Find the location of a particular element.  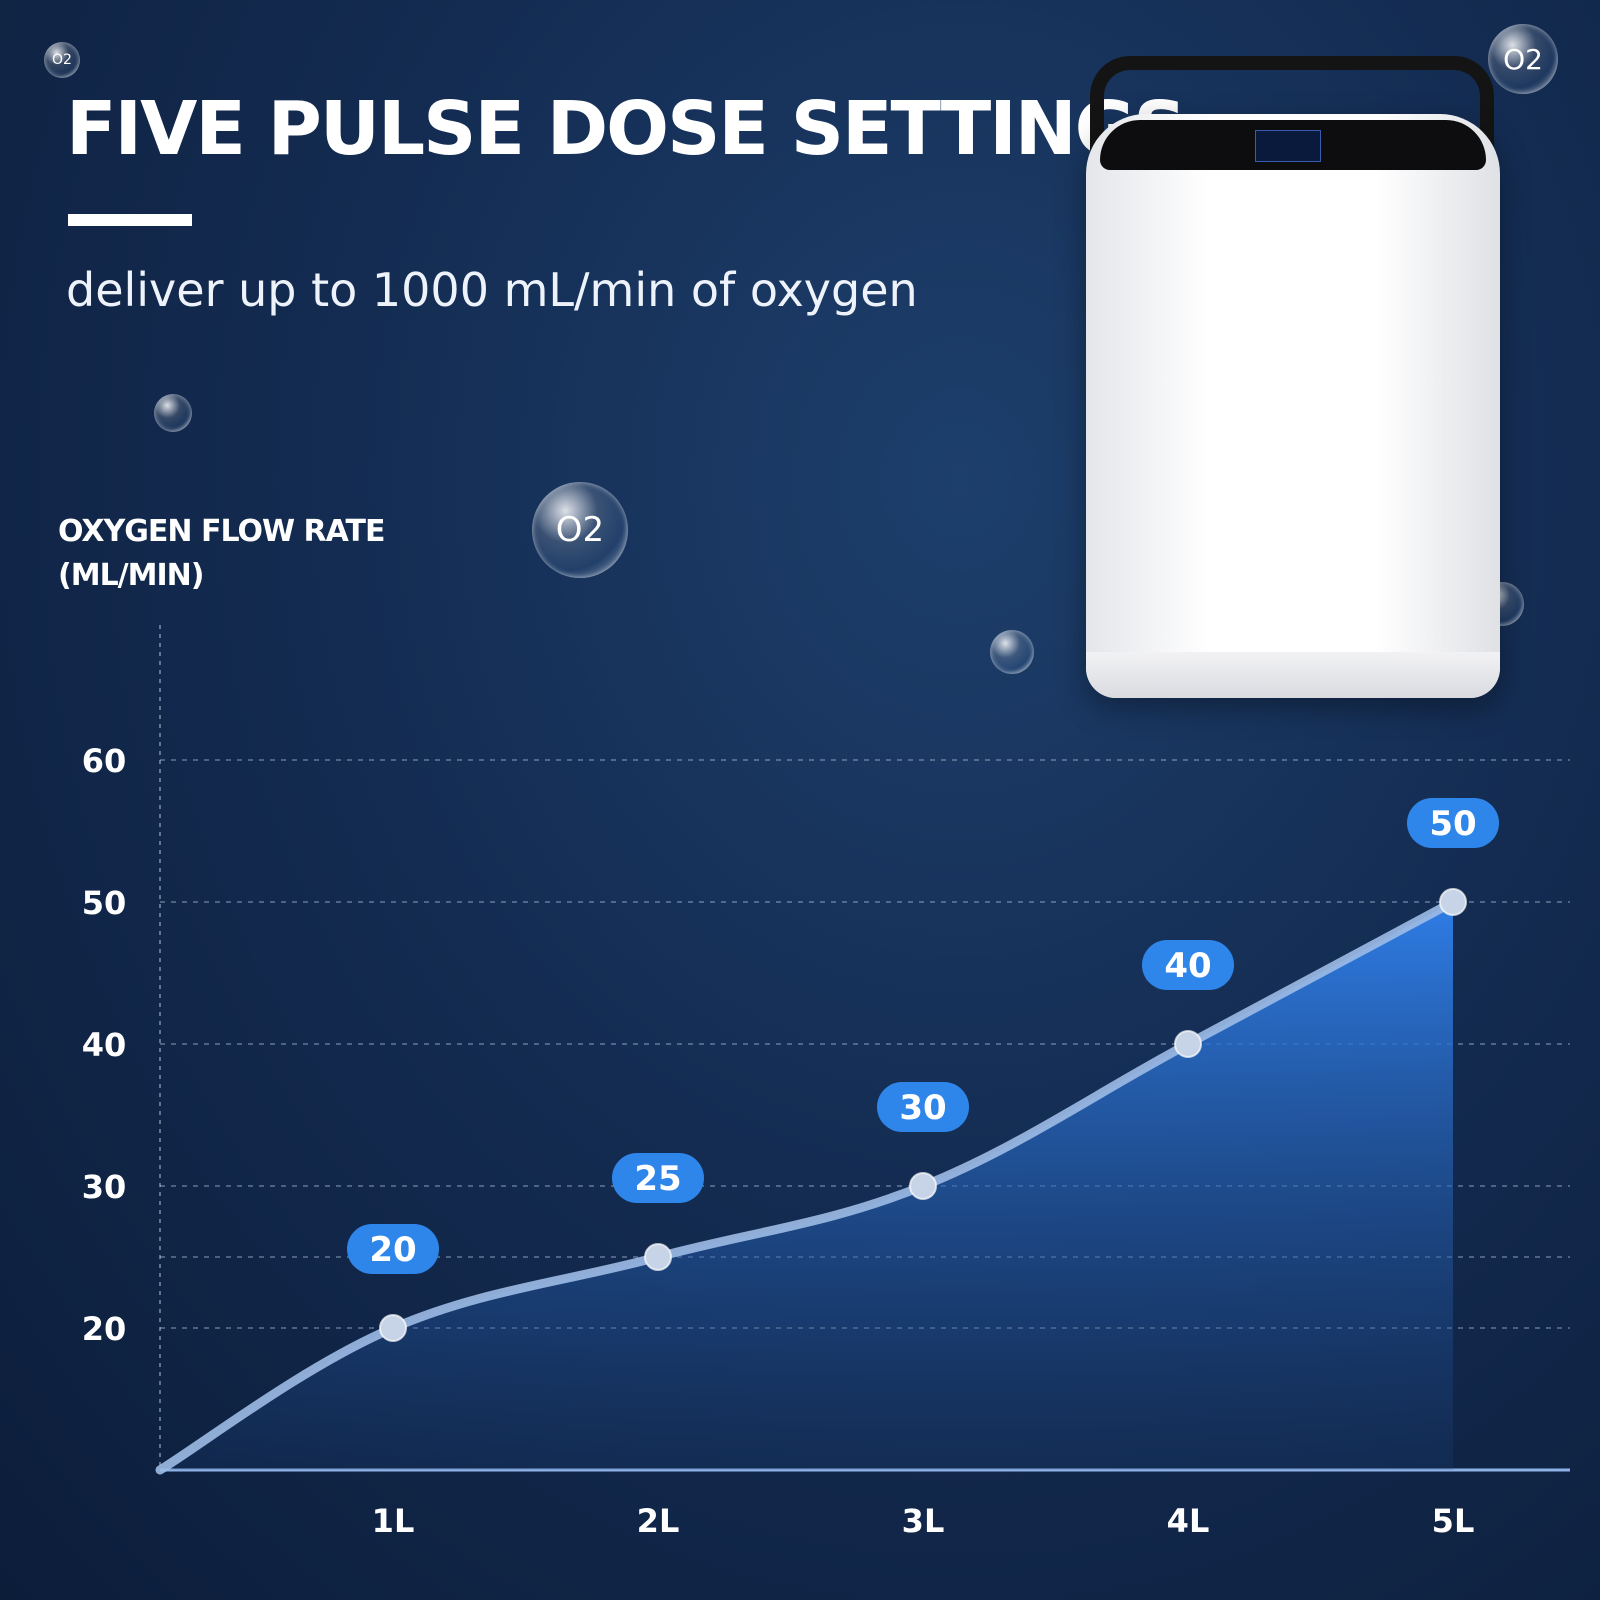

y-axis-label-line1: OXYGEN FLOW RATE is located at coordinates (221, 531).